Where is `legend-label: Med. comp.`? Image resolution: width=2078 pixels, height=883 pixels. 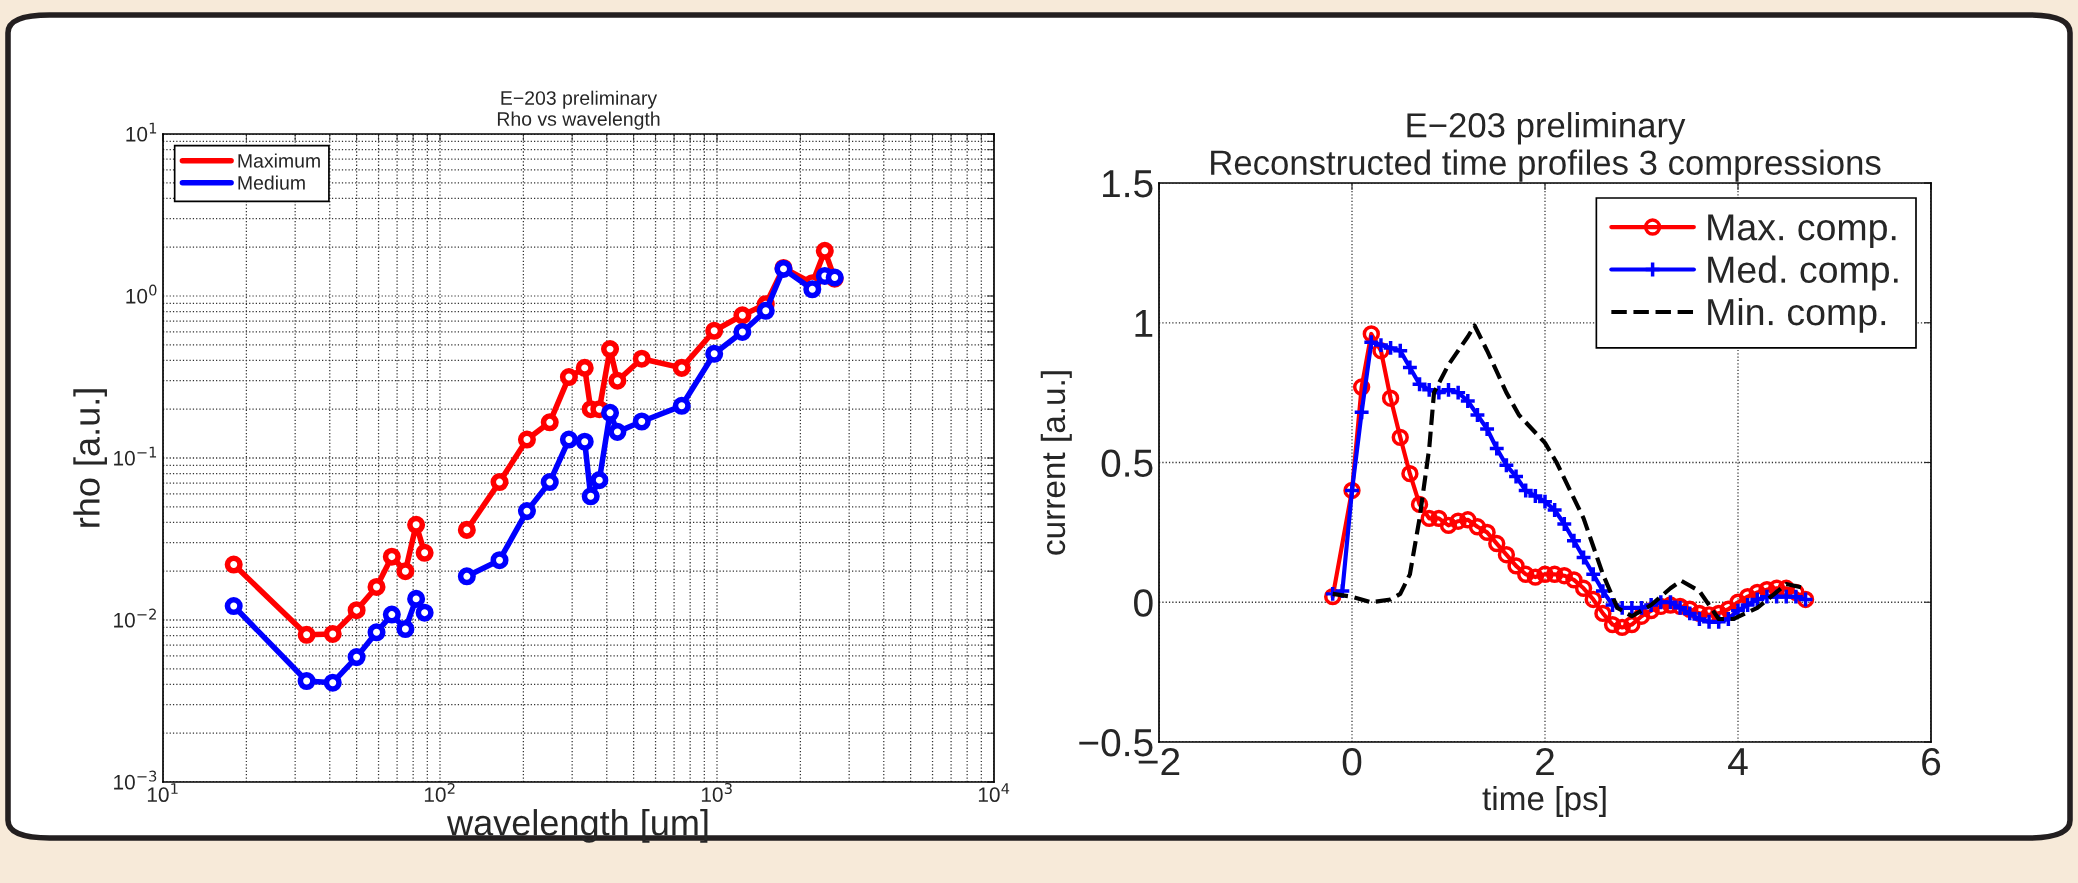
legend-label: Med. comp. is located at coordinates (1803, 273).